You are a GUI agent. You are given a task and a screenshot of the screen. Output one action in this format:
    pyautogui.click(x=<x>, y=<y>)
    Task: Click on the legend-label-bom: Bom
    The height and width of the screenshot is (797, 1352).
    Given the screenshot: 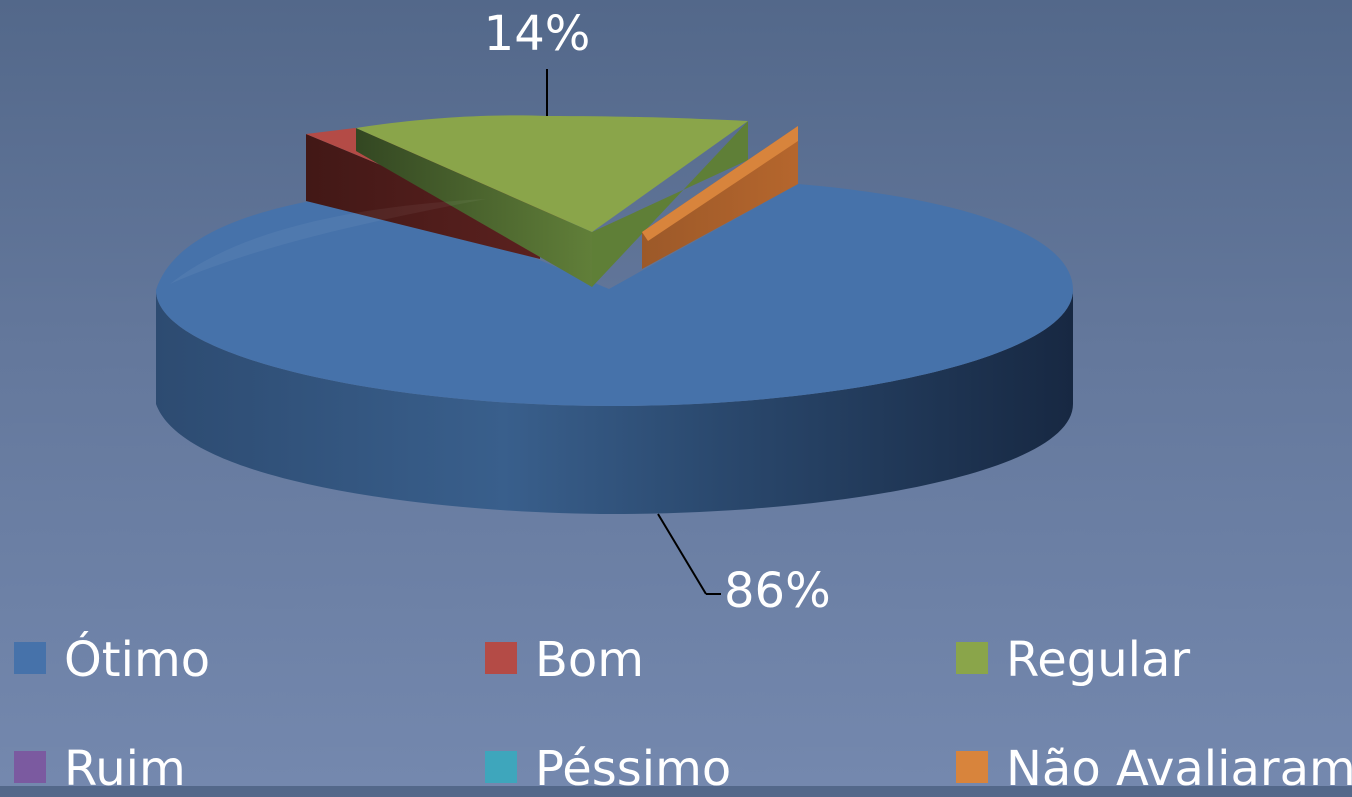 What is the action you would take?
    pyautogui.click(x=590, y=660)
    